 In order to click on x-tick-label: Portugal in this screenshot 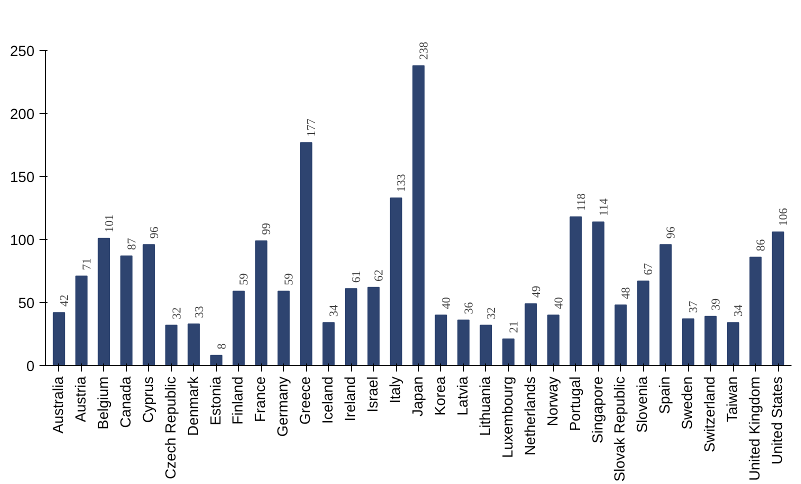, I will do `click(576, 404)`.